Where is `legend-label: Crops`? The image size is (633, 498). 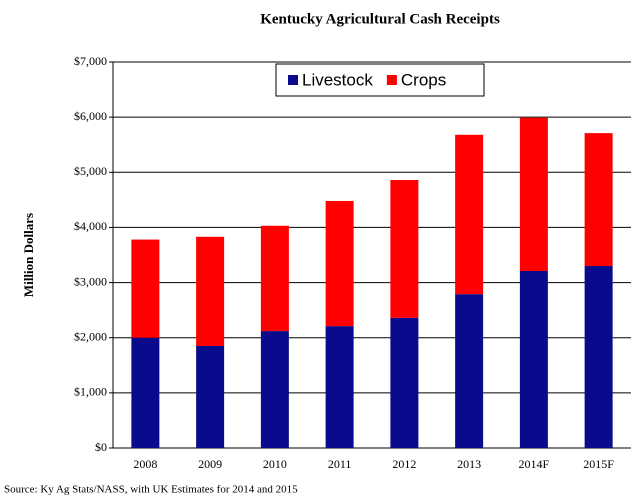
legend-label: Crops is located at coordinates (423, 79).